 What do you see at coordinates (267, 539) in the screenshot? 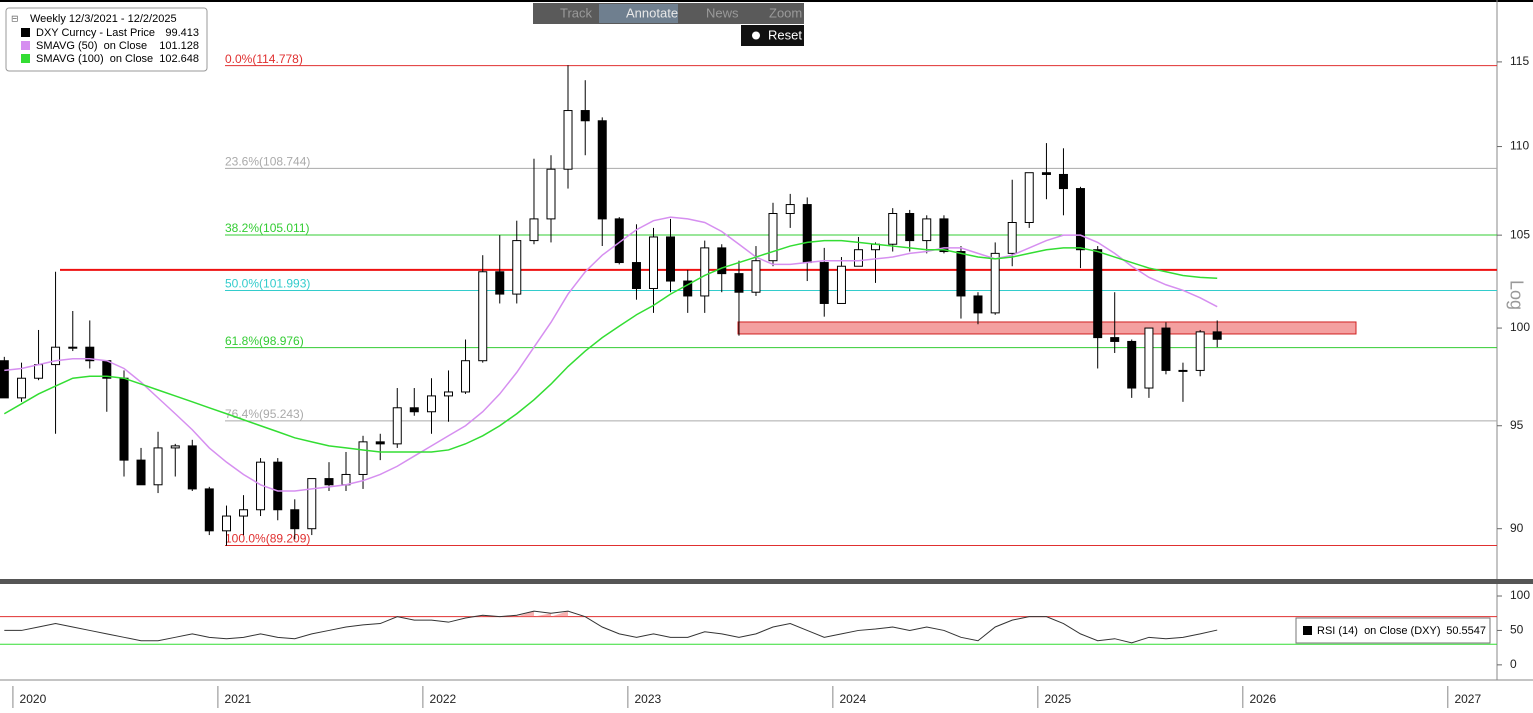
I see `fib-label: 100.0%(89.209)` at bounding box center [267, 539].